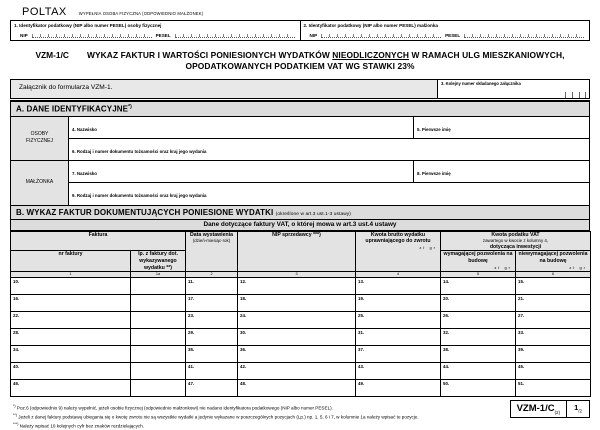 Image resolution: width=600 pixels, height=430 pixels. I want to click on cell-number: 16., so click(16, 299).